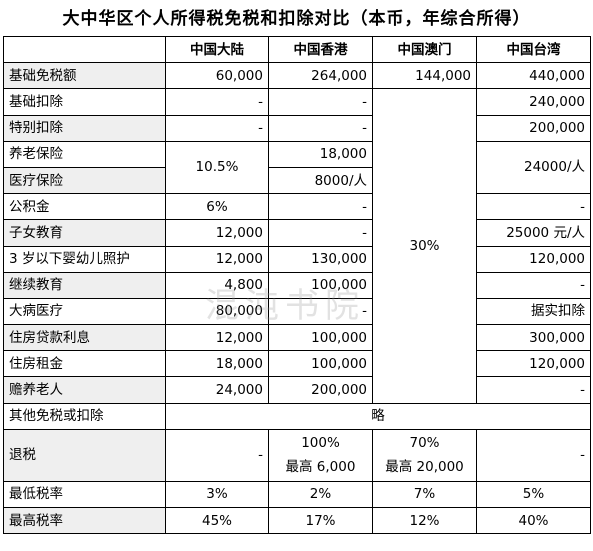 The width and height of the screenshot is (593, 551). What do you see at coordinates (84, 416) in the screenshot?
I see `row-label: 其他免税或扣除` at bounding box center [84, 416].